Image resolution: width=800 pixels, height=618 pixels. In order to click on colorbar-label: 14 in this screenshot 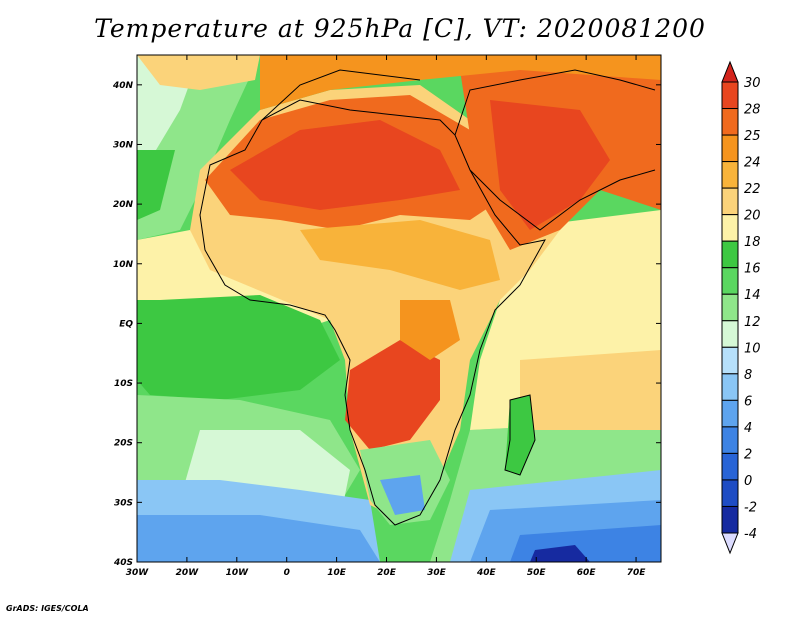, I will do `click(752, 295)`.